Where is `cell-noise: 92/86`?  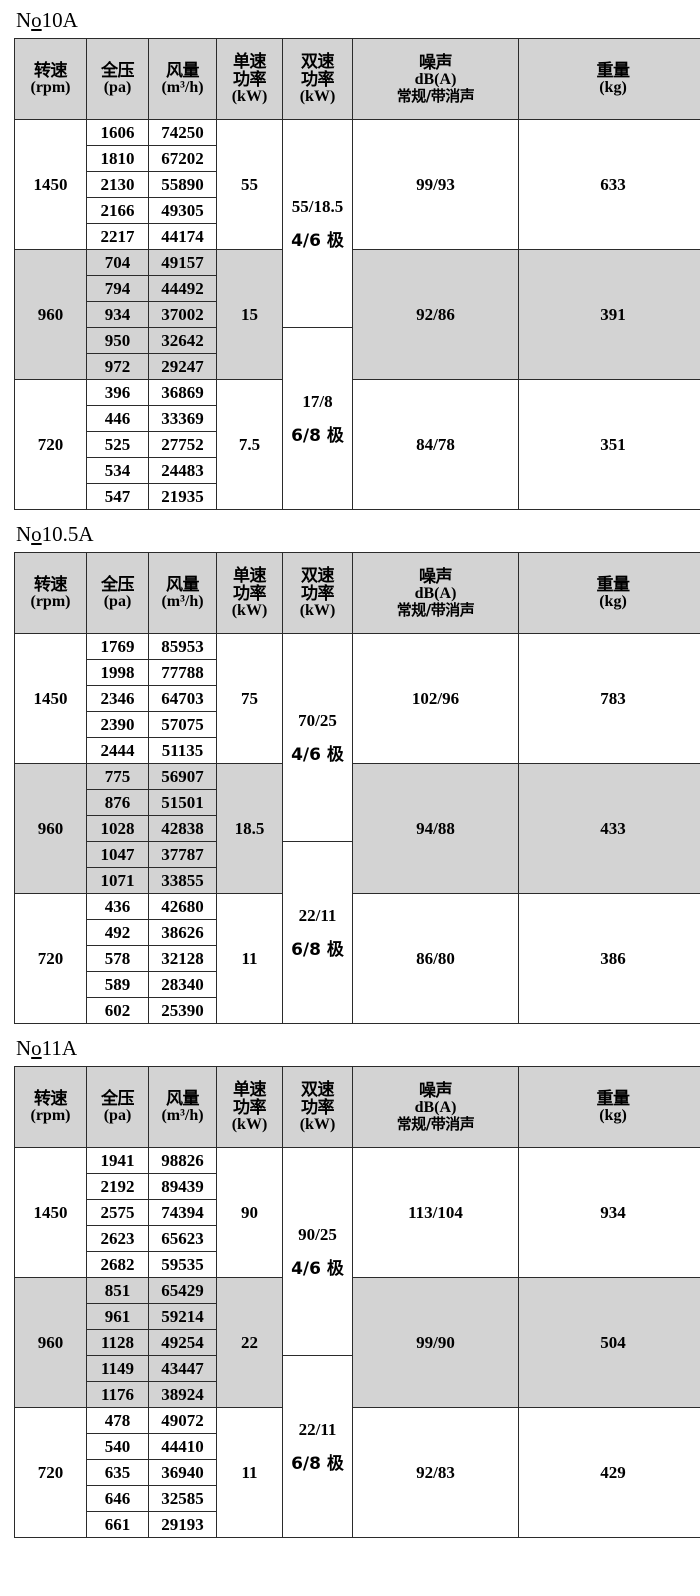
cell-noise: 92/86 is located at coordinates (435, 314).